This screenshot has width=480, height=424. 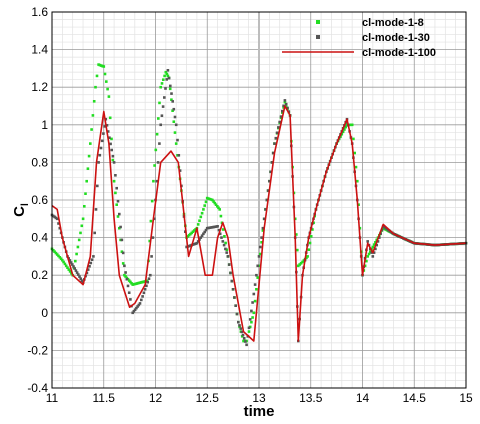 I want to click on x-tick-labels: 11 11.5 12 12.5 13 13.5 14 14.5 15, so click(x=259, y=398).